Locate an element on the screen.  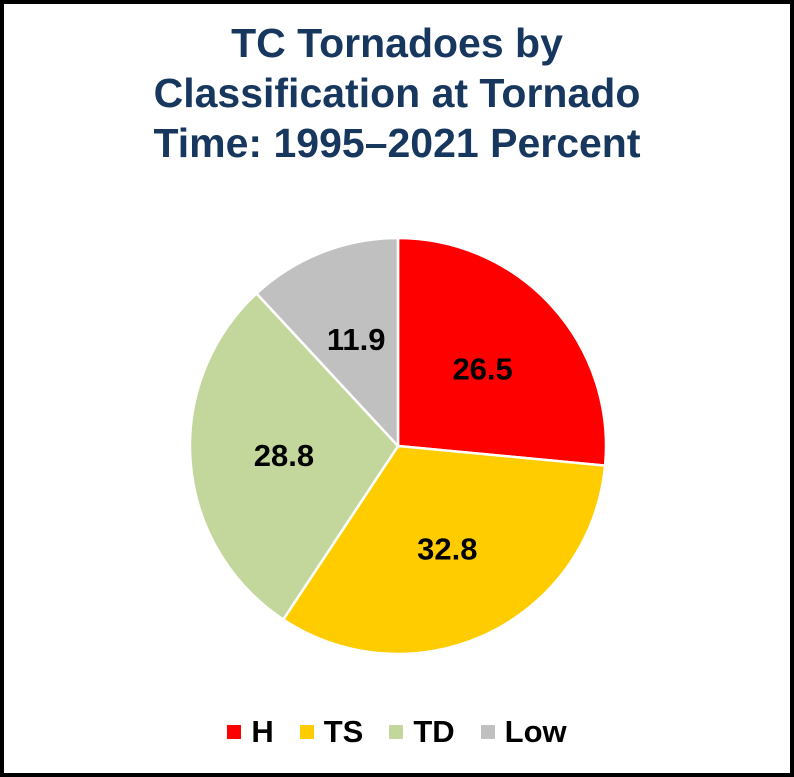
data-label-h: 26.5 is located at coordinates (482, 369).